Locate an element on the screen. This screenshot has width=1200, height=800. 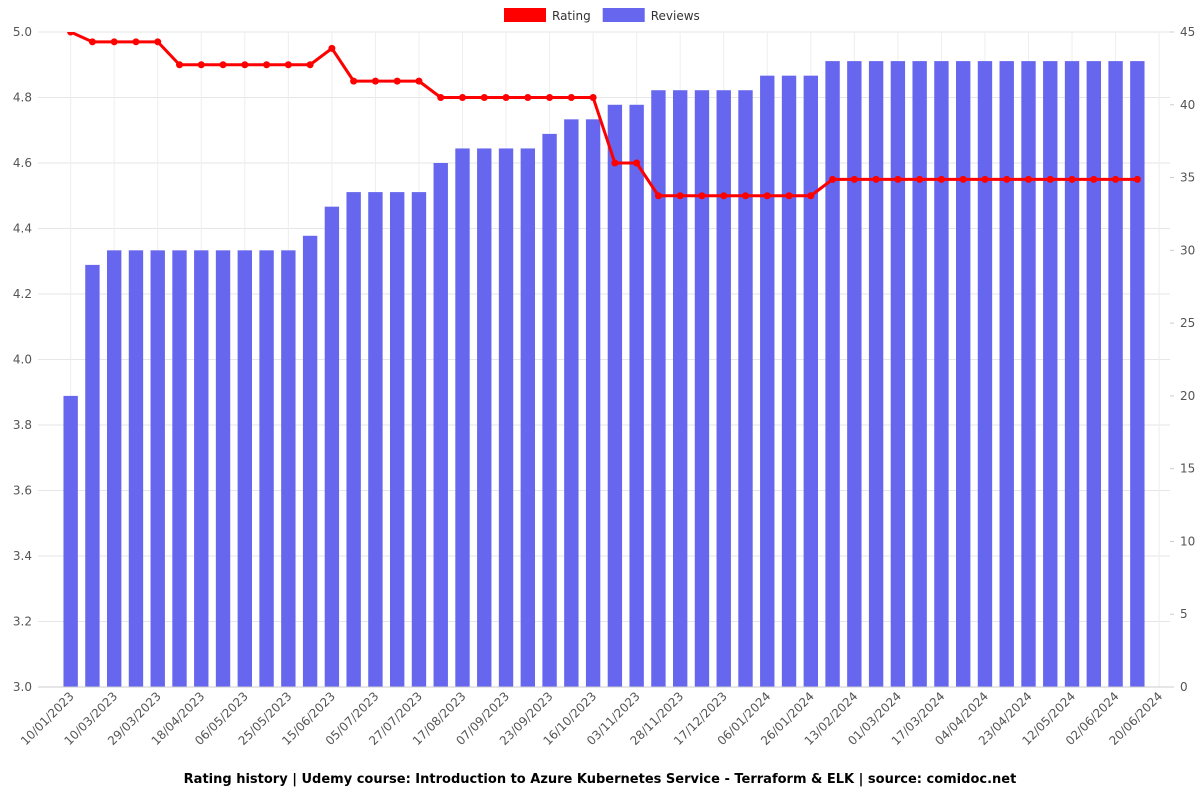
y-tick-label: 4.2 is located at coordinates (22, 294).